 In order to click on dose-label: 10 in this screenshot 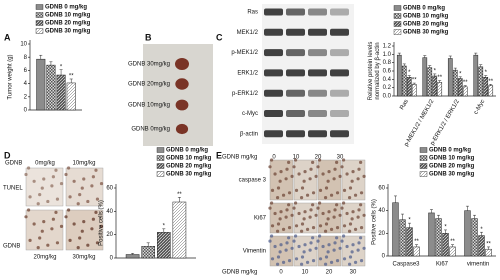, I will do `click(296, 158)`.